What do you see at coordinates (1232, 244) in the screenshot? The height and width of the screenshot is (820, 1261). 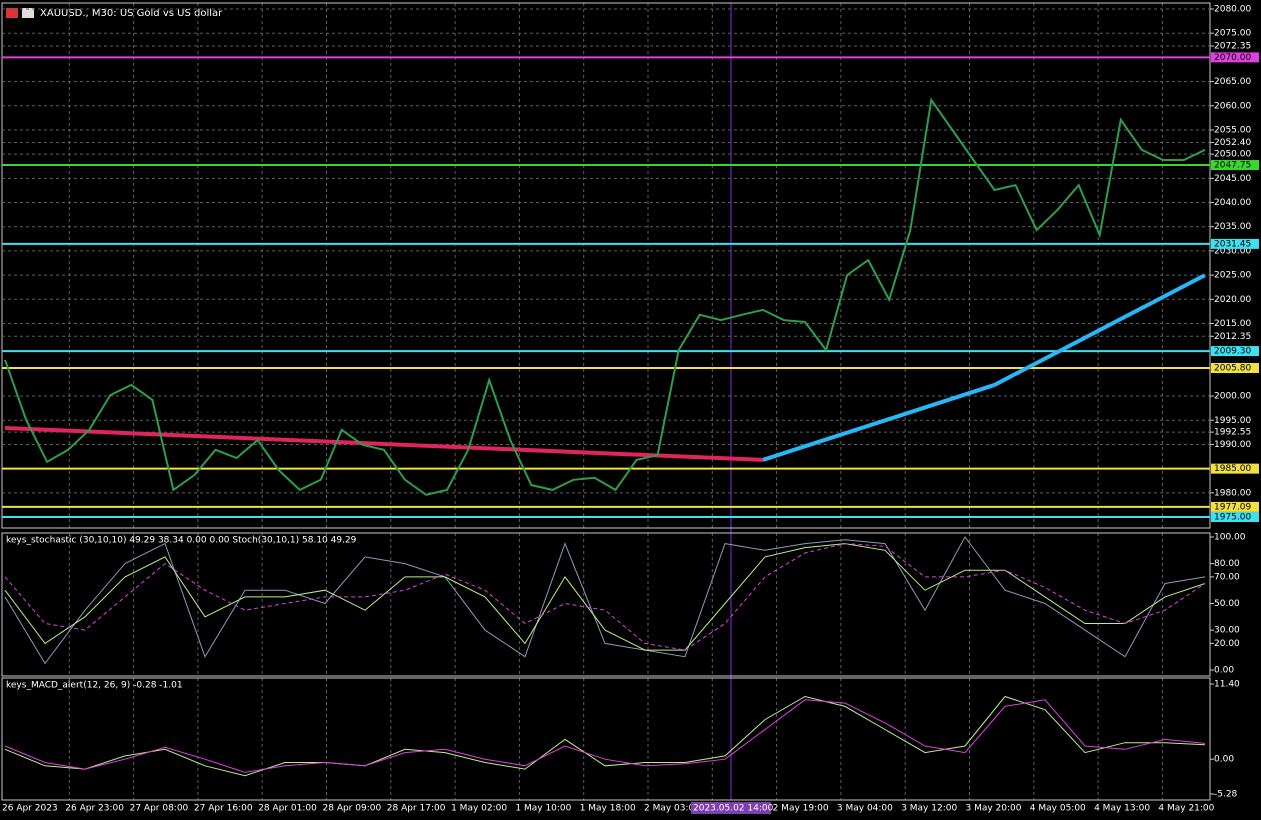 I see `level-label: 2031.45` at bounding box center [1232, 244].